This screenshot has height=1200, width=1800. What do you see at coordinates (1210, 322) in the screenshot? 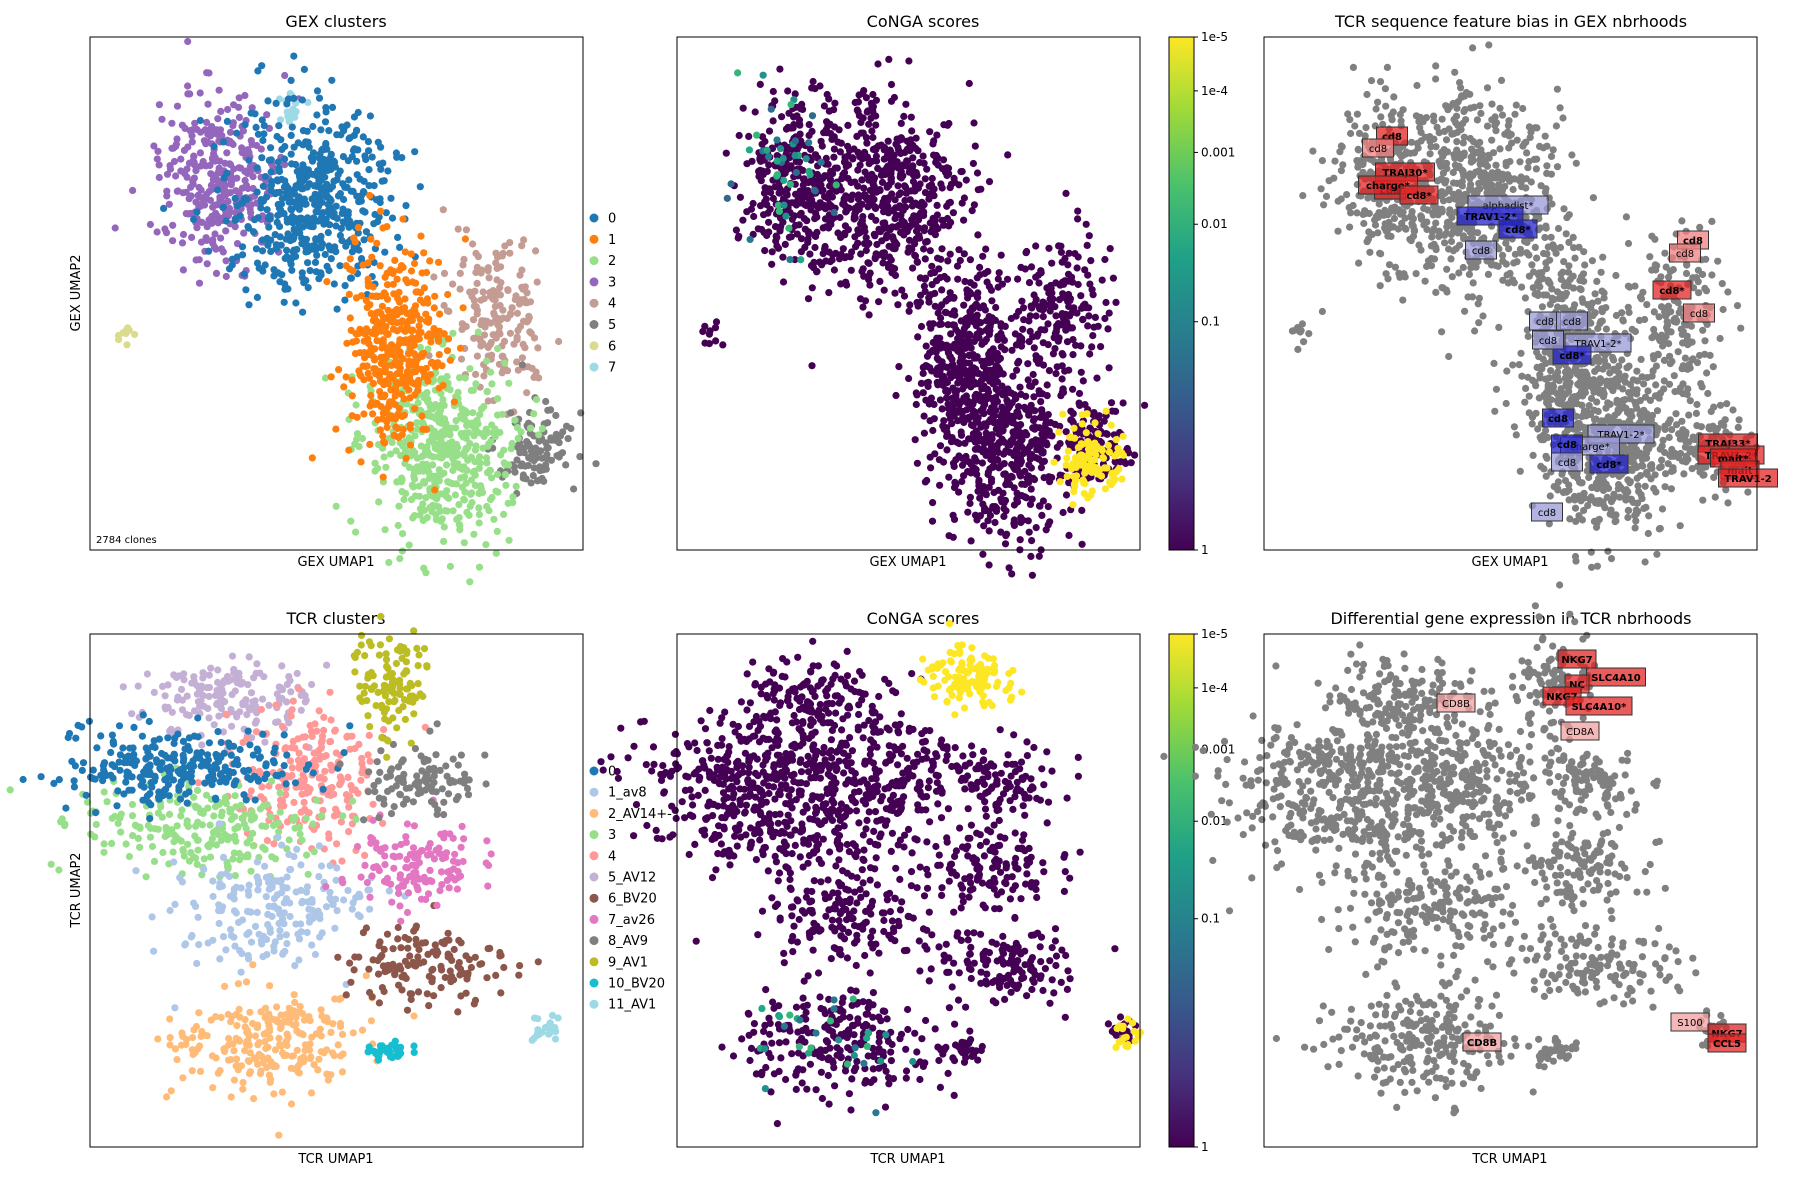
I see `colorbar-tick-label: 0.1` at bounding box center [1210, 322].